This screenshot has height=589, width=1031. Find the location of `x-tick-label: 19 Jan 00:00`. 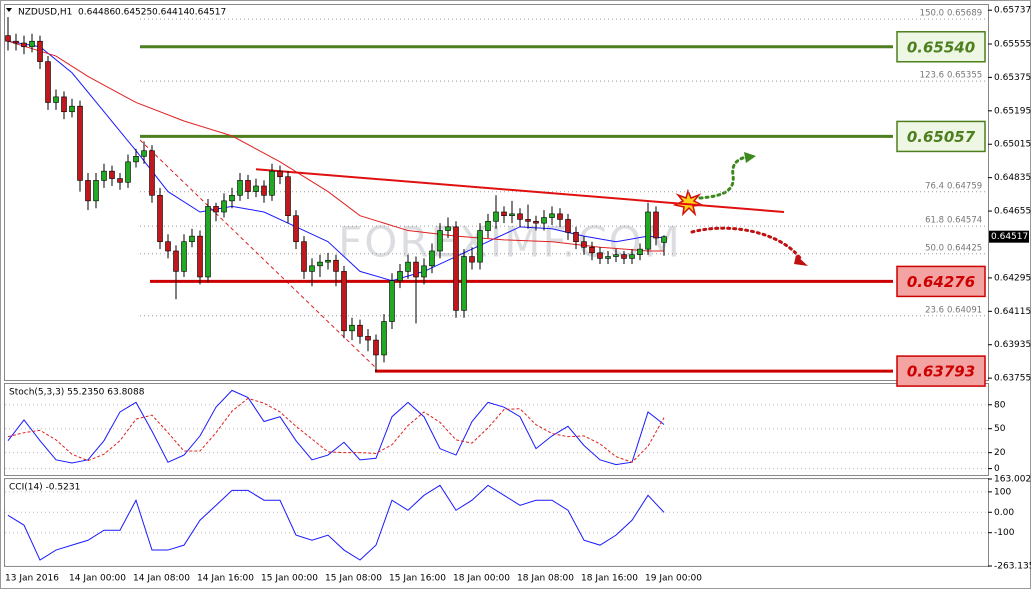

x-tick-label: 19 Jan 00:00 is located at coordinates (673, 579).